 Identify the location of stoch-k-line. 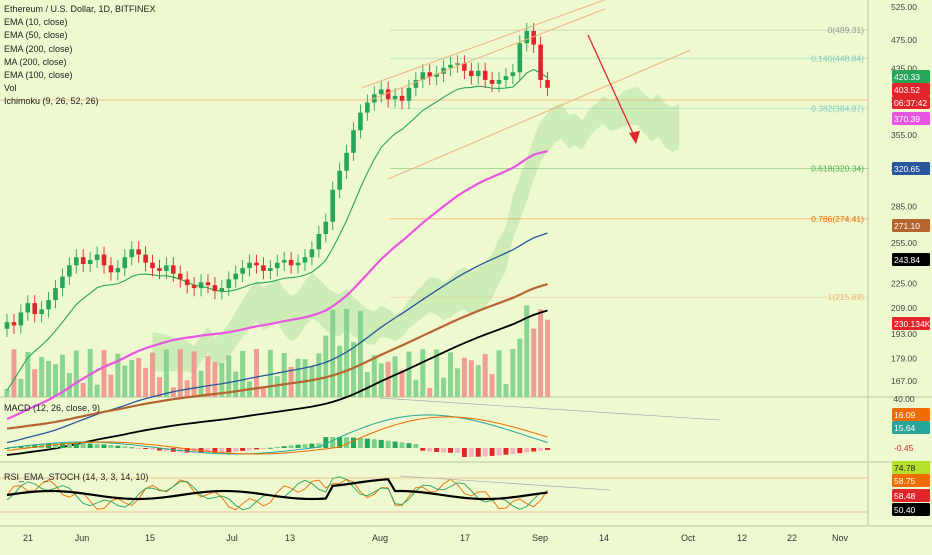
(277, 494).